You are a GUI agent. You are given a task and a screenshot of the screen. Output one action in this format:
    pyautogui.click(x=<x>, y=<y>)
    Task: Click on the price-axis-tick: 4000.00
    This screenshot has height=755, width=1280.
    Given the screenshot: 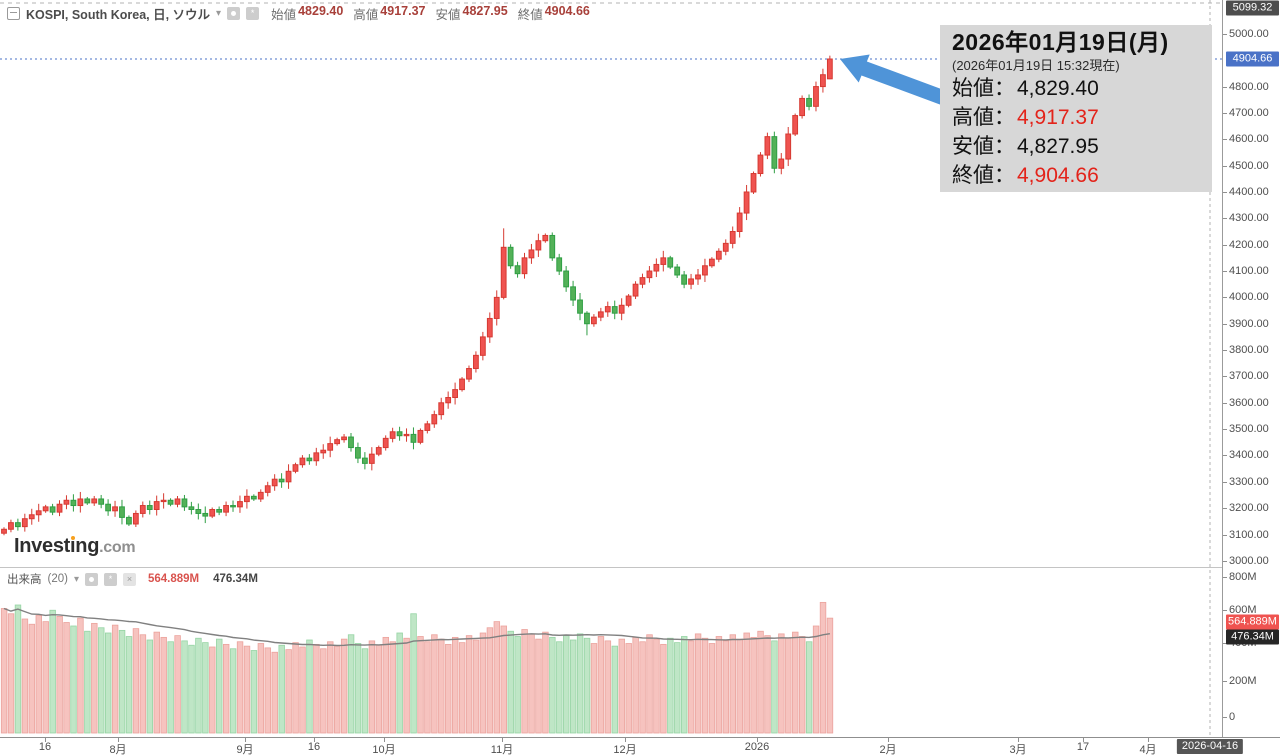 What is the action you would take?
    pyautogui.click(x=1249, y=297)
    